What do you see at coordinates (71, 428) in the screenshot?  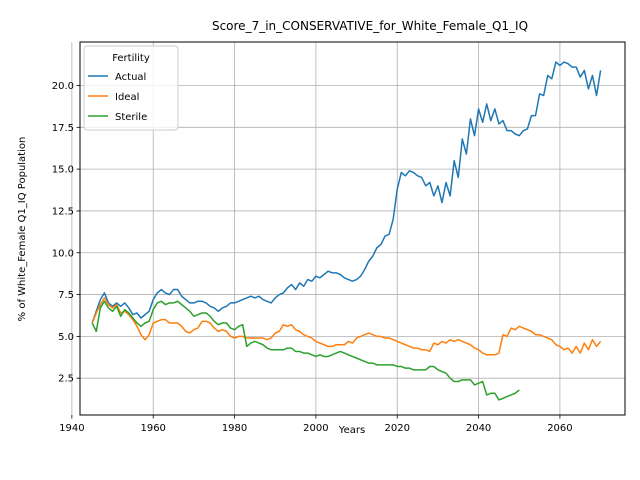 I see `x-tick-label: 1940` at bounding box center [71, 428].